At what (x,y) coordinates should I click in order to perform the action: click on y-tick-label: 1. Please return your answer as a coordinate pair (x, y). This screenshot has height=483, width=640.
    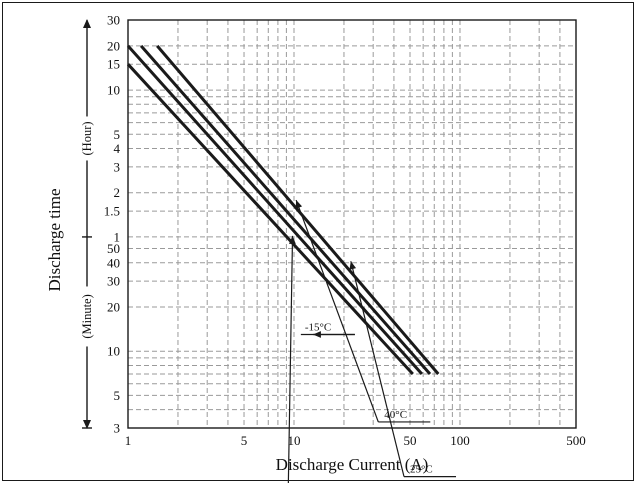
    Looking at the image, I should click on (117, 236).